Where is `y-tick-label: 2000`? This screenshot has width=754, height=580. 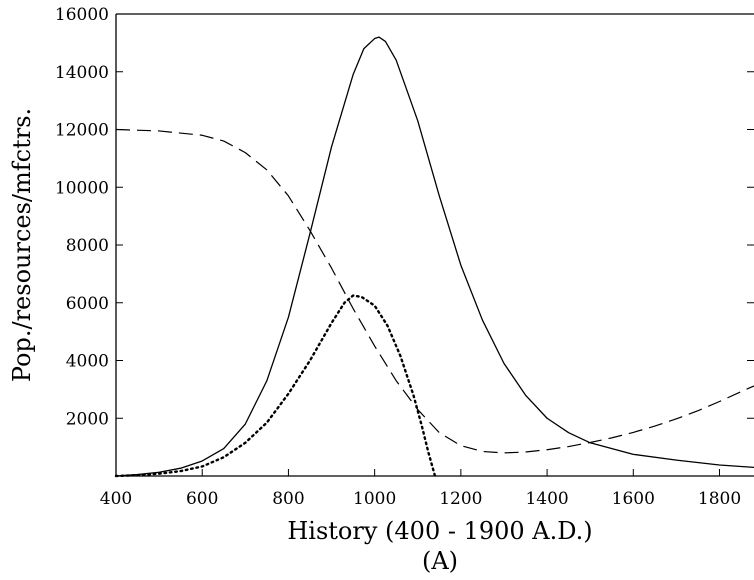
y-tick-label: 2000 is located at coordinates (87, 419).